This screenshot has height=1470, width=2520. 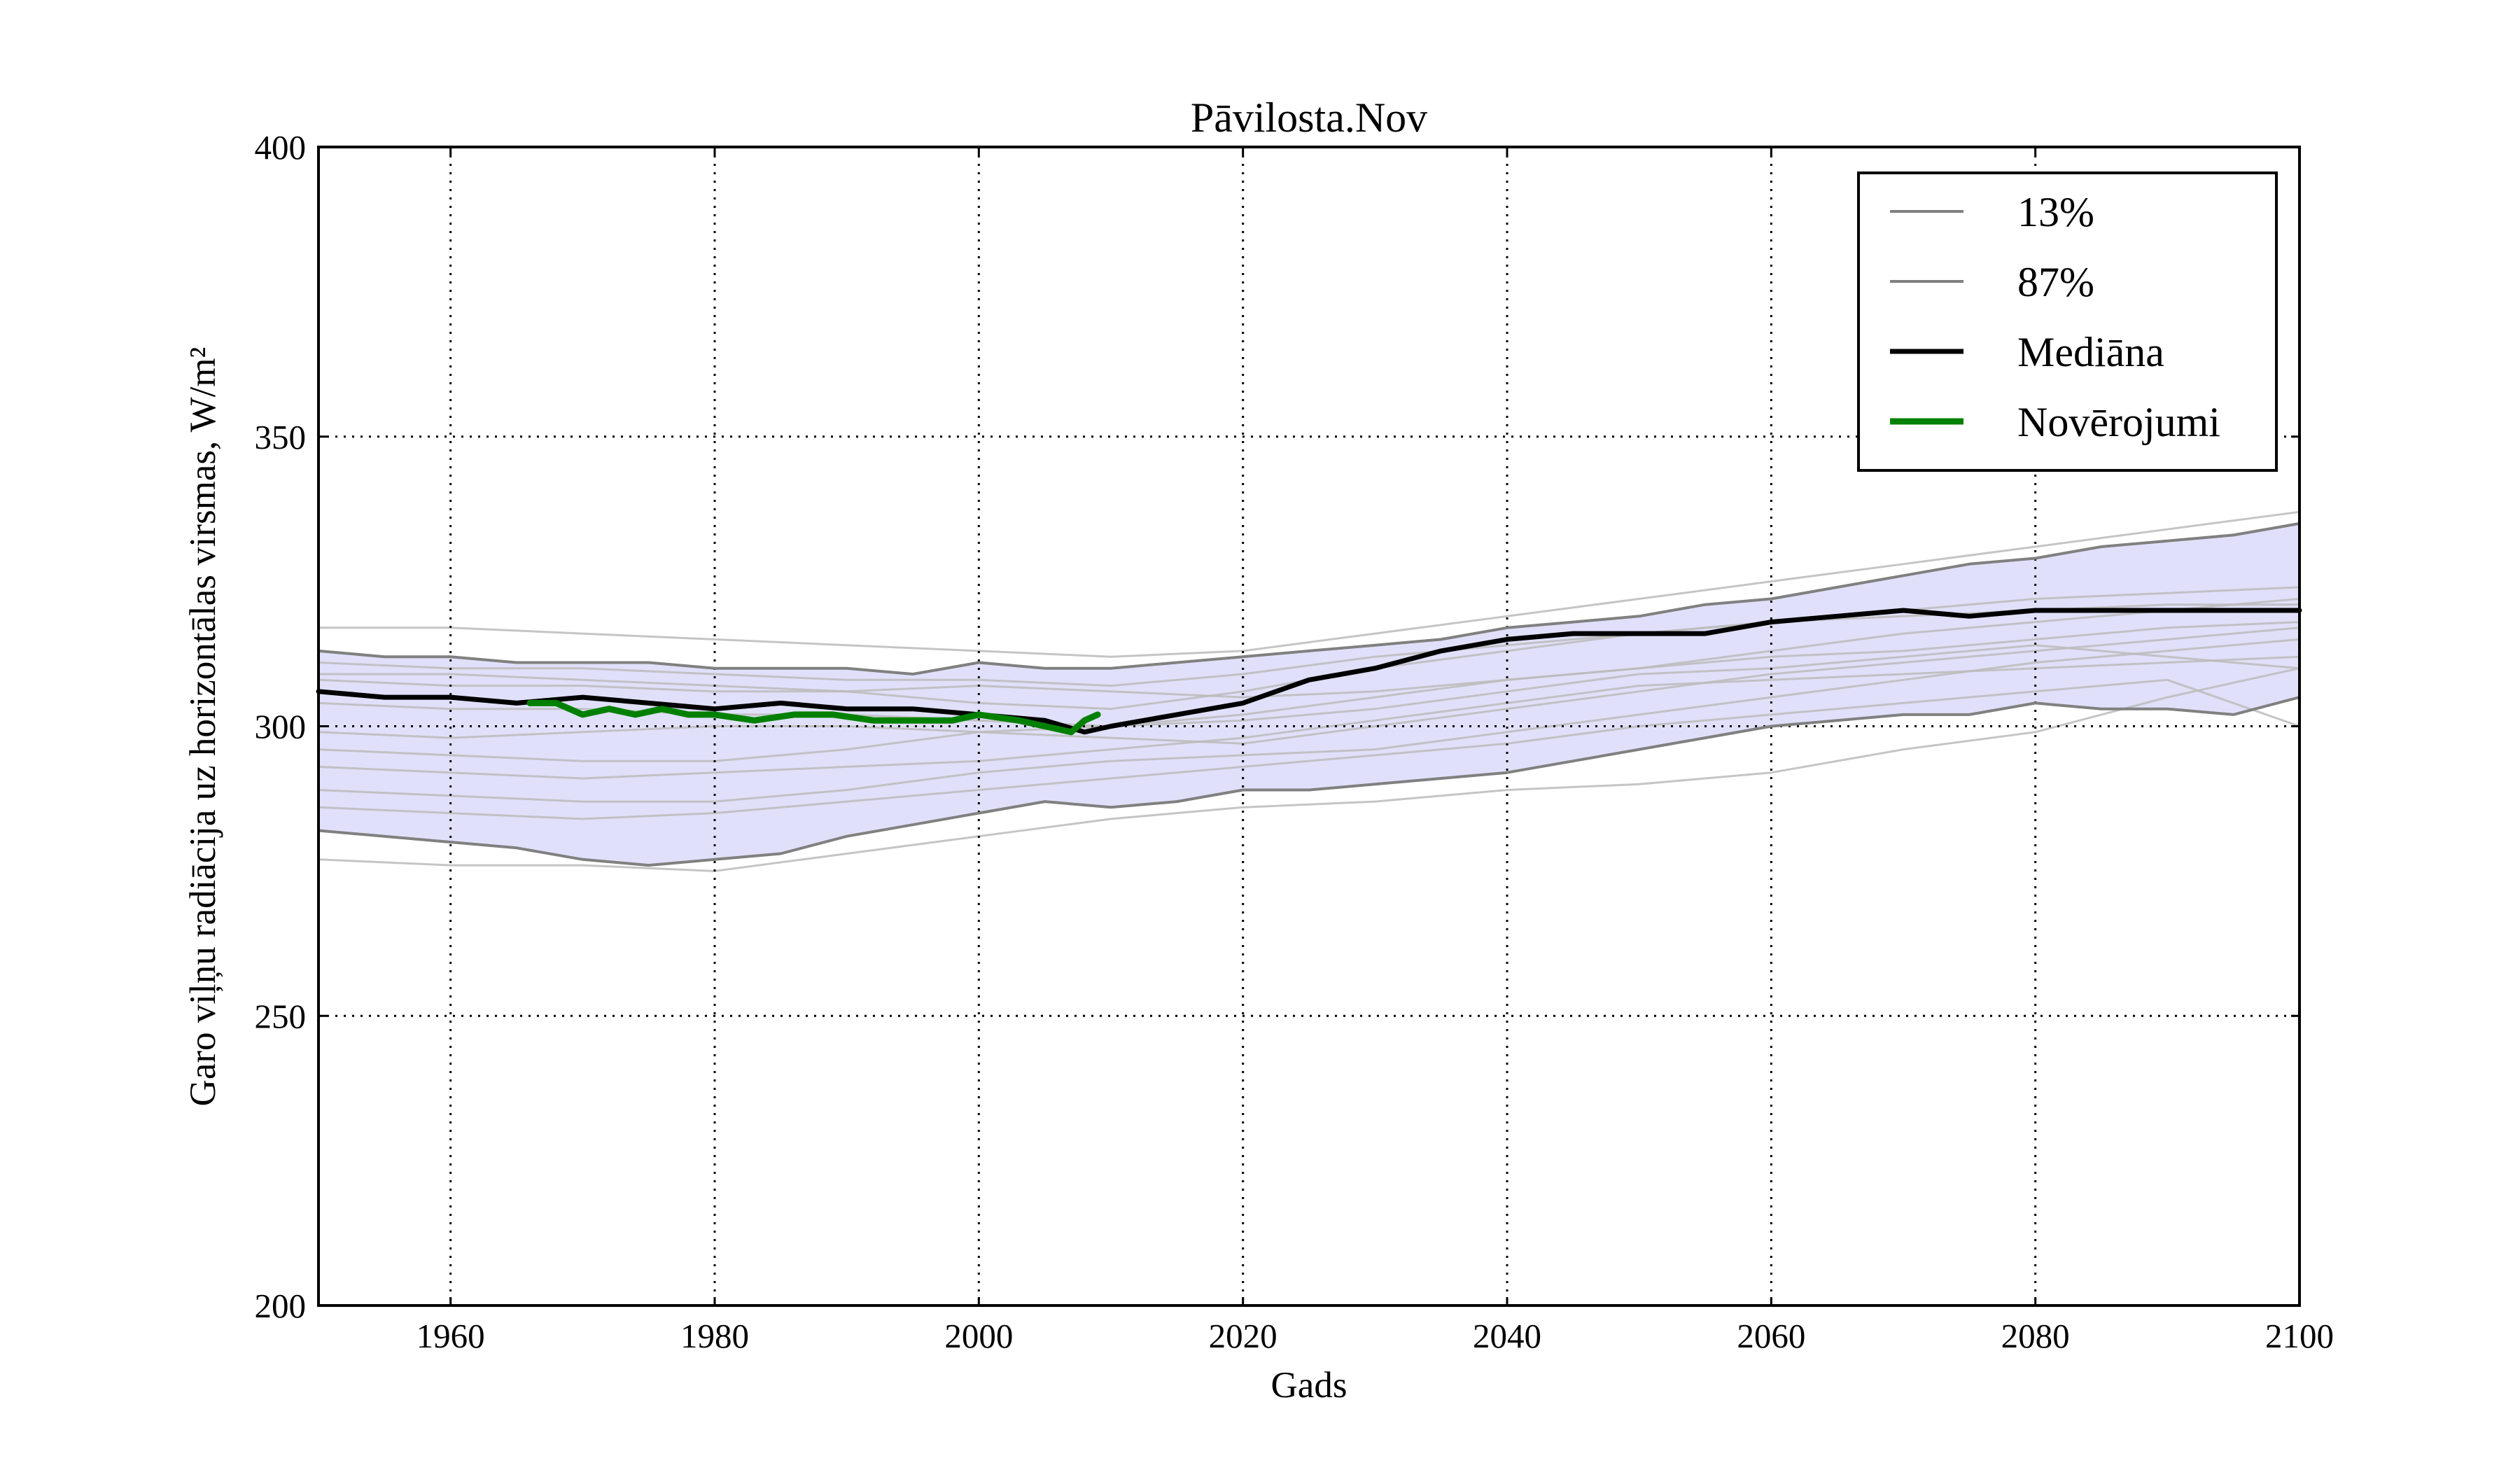 I want to click on legend-label: 87%, so click(x=2055, y=282).